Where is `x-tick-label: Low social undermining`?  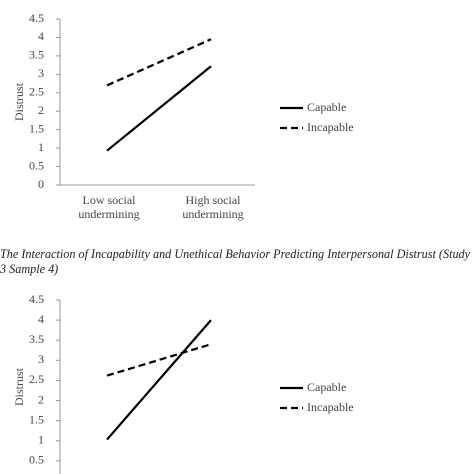 x-tick-label: Low social undermining is located at coordinates (109, 207).